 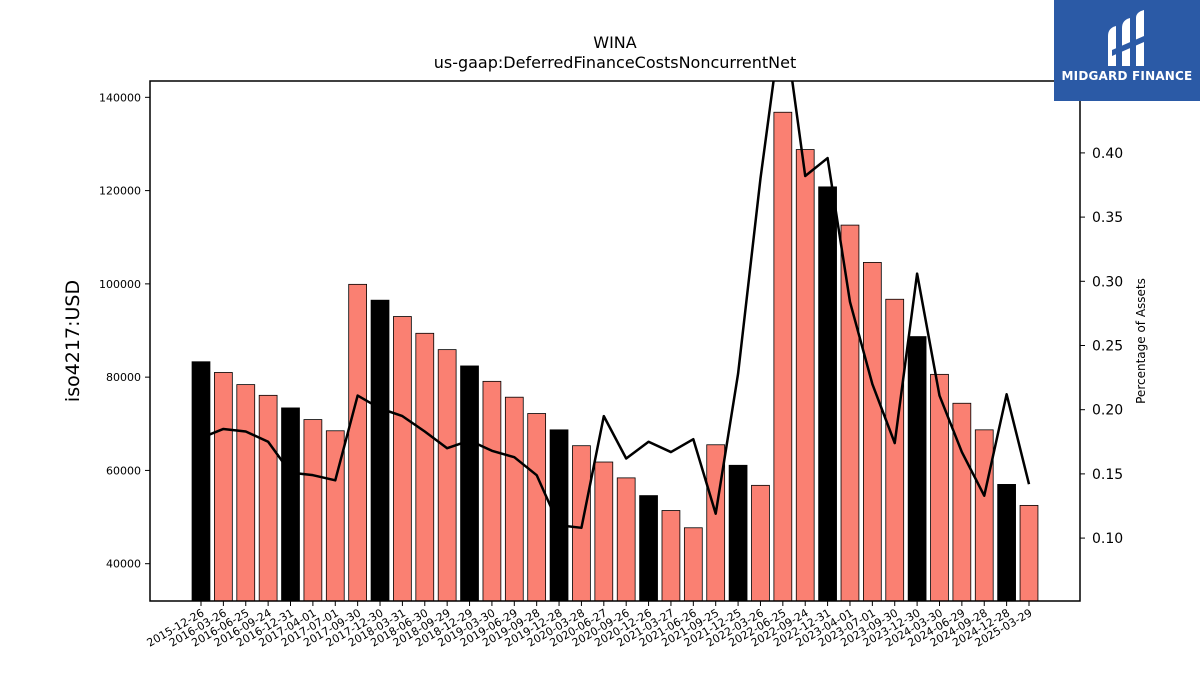 What do you see at coordinates (1107, 218) in the screenshot?
I see `y2-tick-label: 0.35` at bounding box center [1107, 218].